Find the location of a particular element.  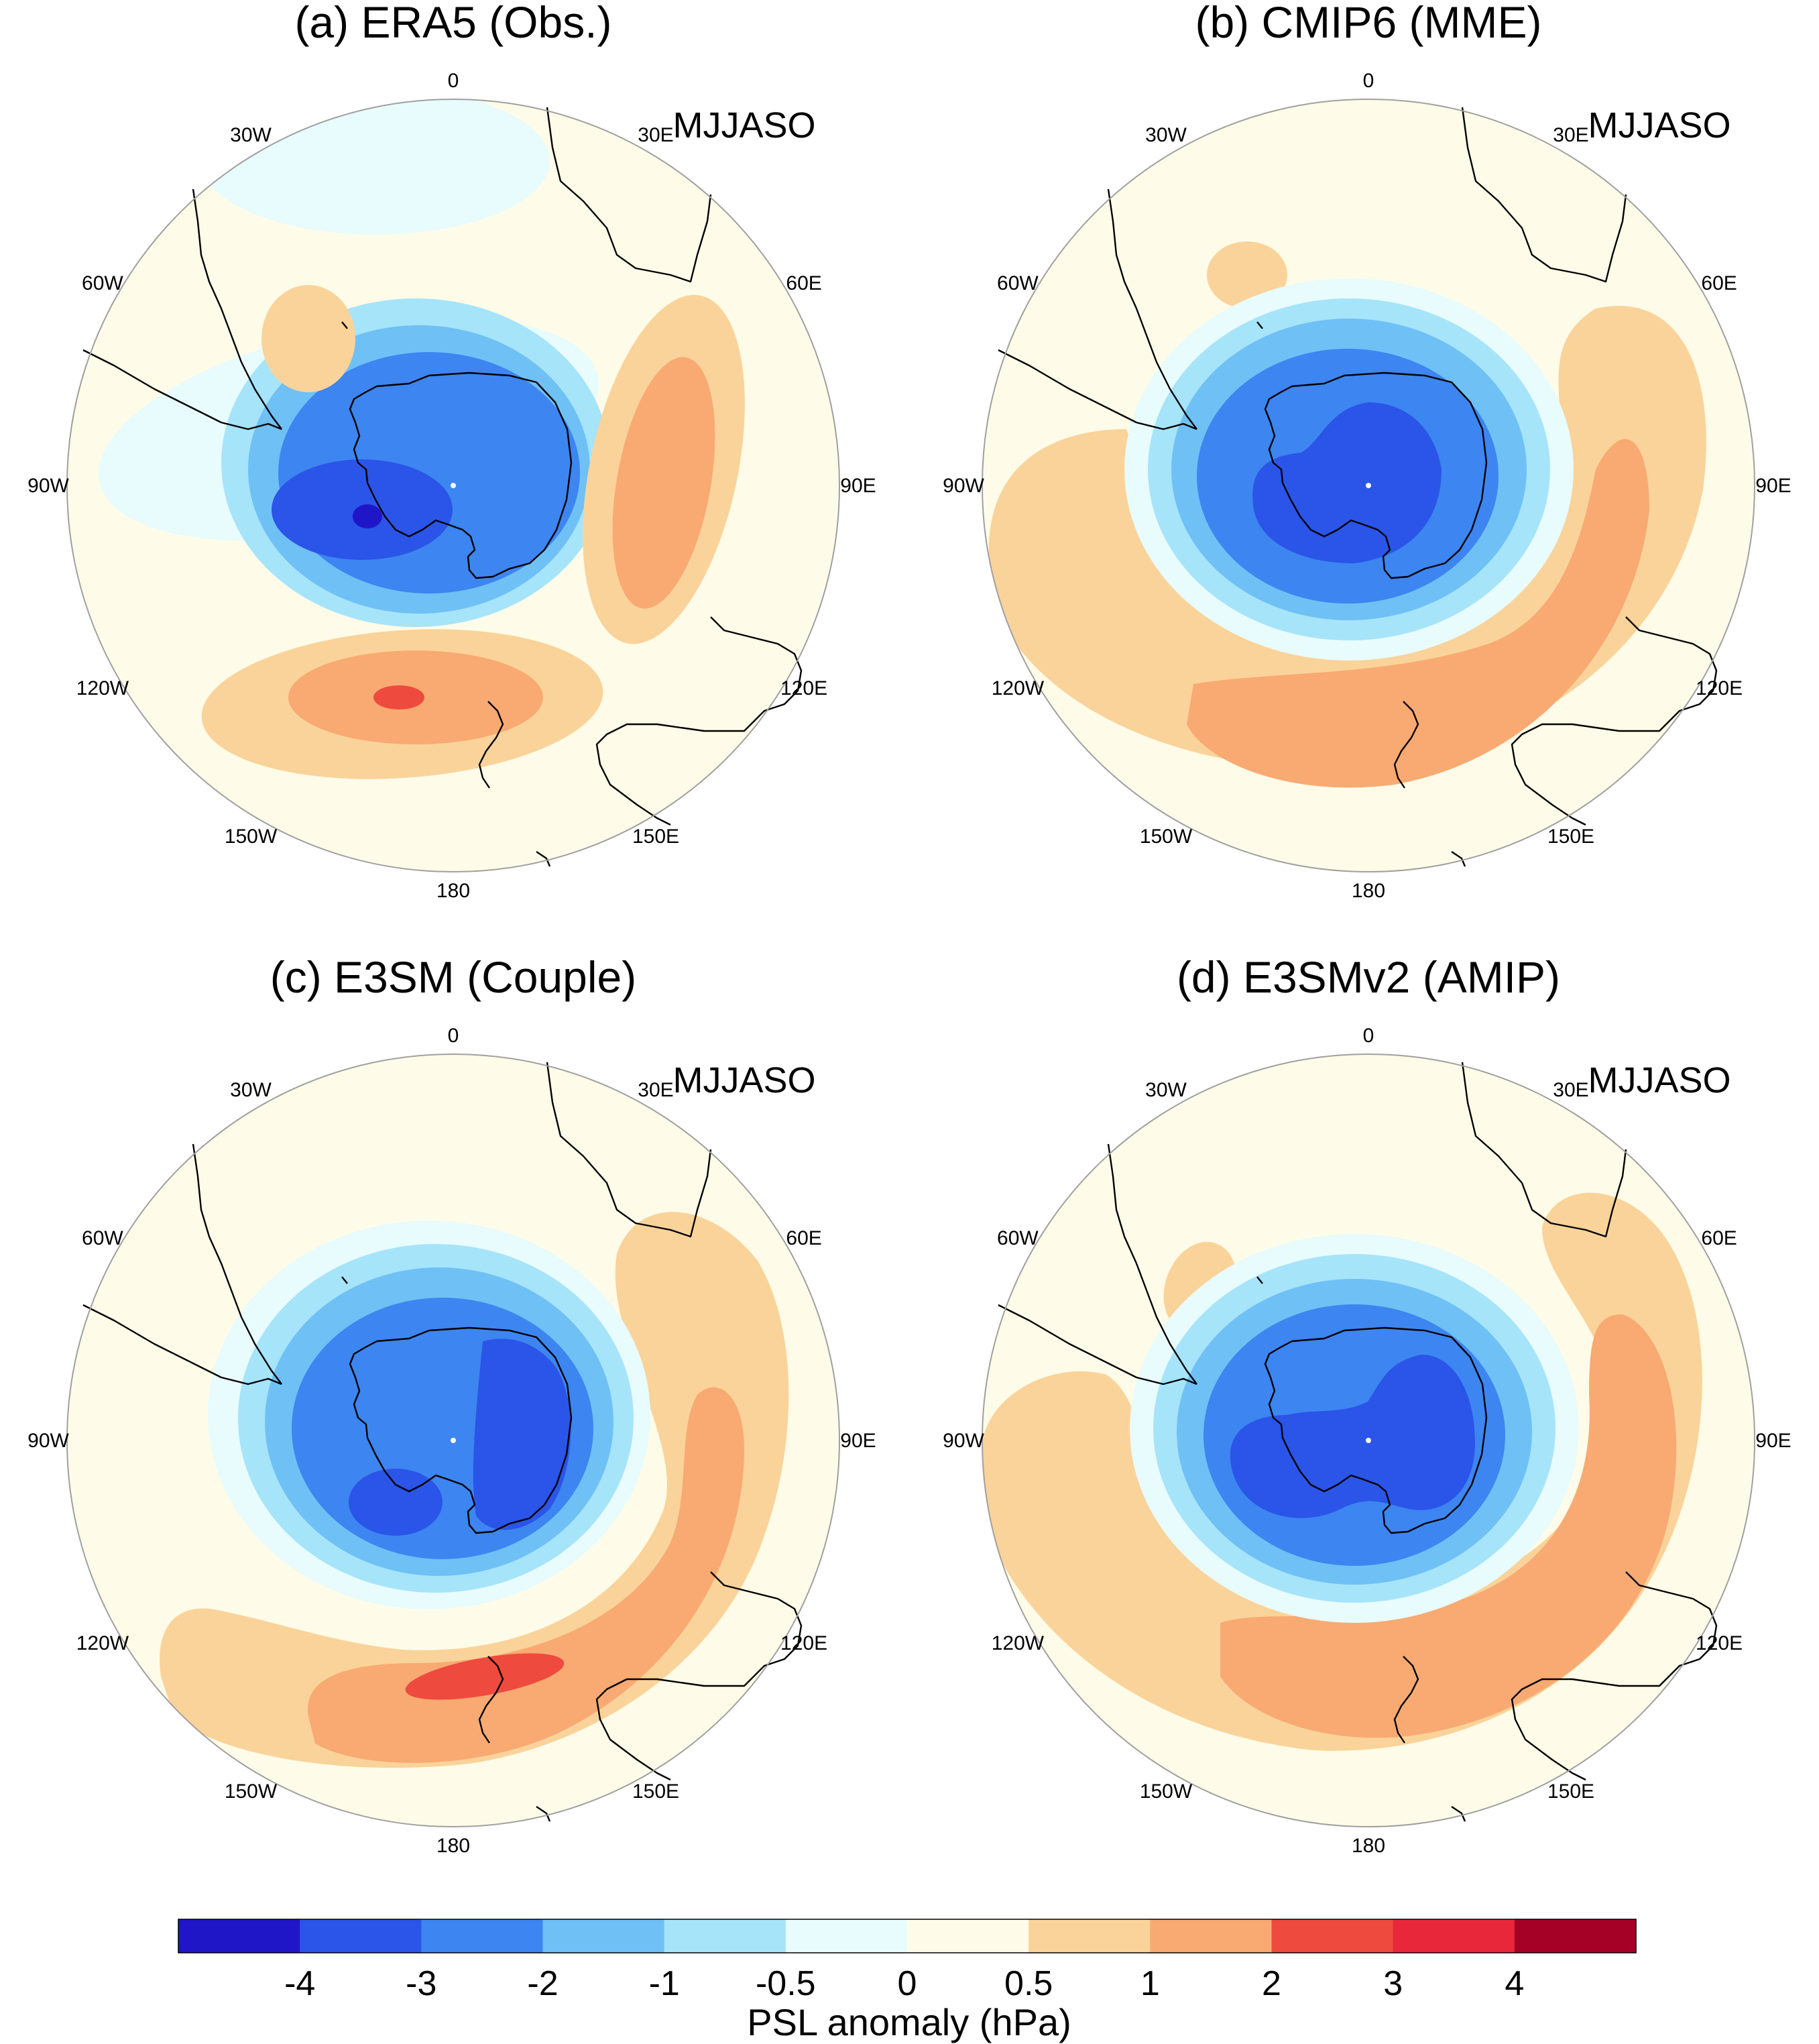

panel-title: (b) CMIP6 (MME) is located at coordinates (1368, 23).